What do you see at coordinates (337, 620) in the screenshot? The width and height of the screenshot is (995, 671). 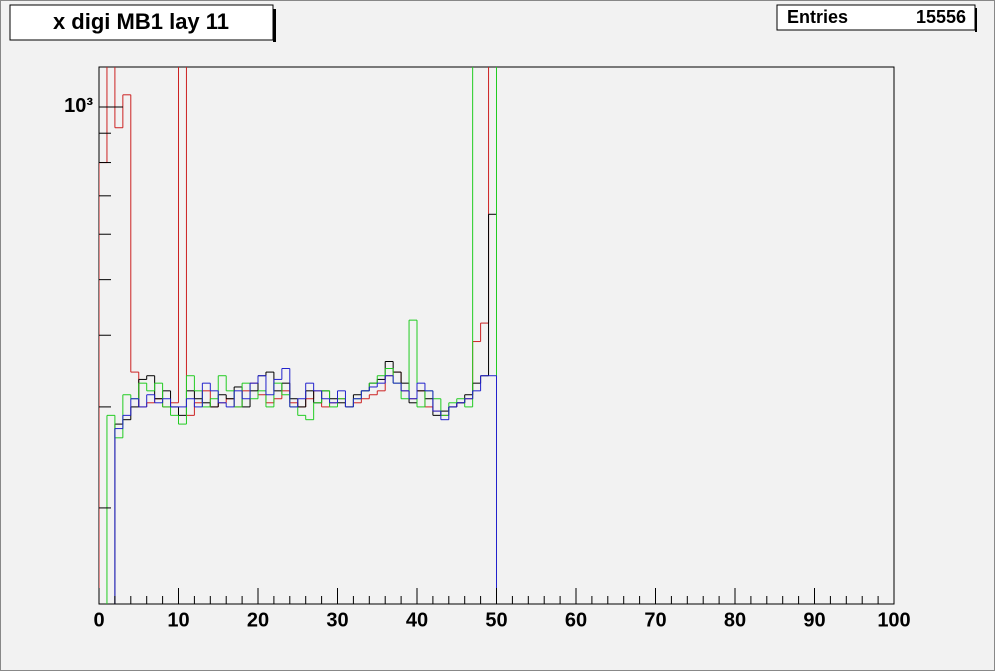 I see `x-tick-label: 30` at bounding box center [337, 620].